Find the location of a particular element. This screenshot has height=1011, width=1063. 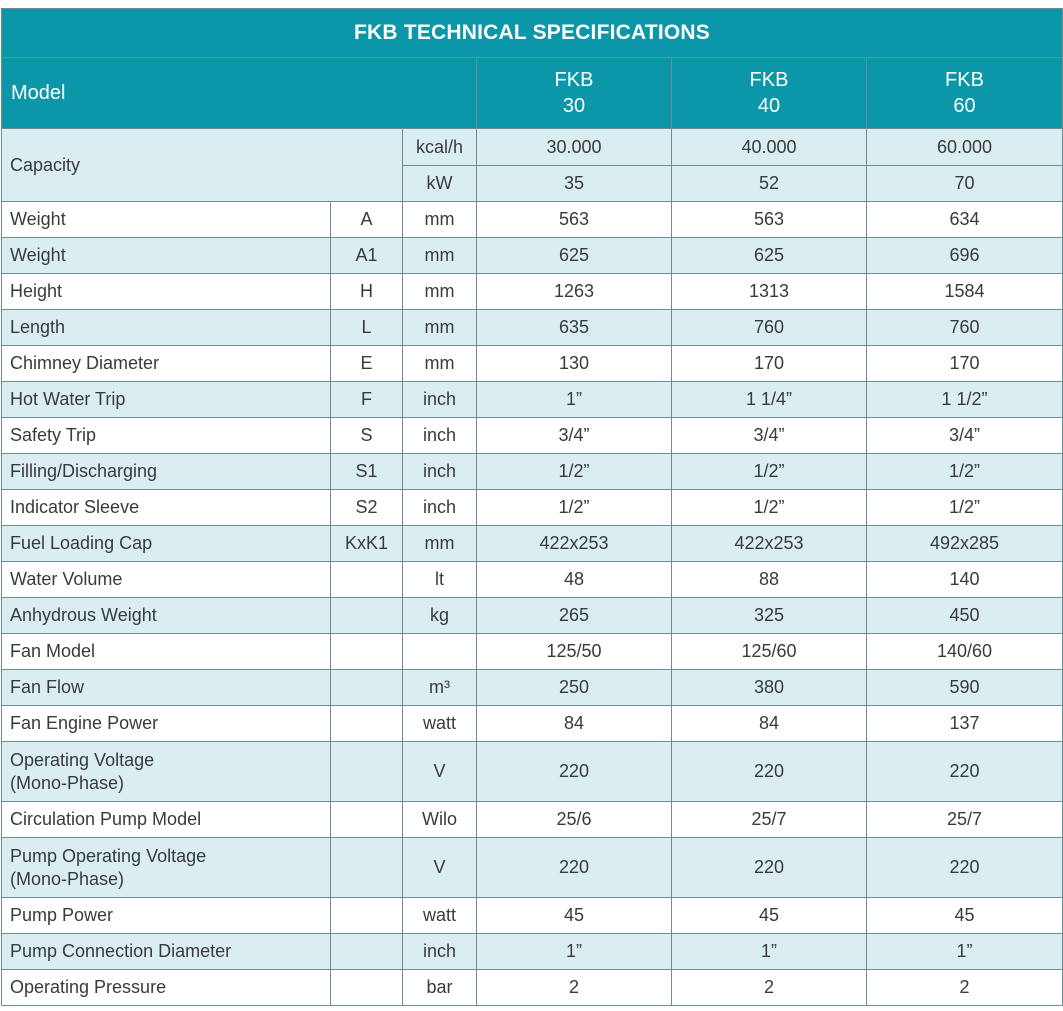

row-label: Fan Model is located at coordinates (166, 651).